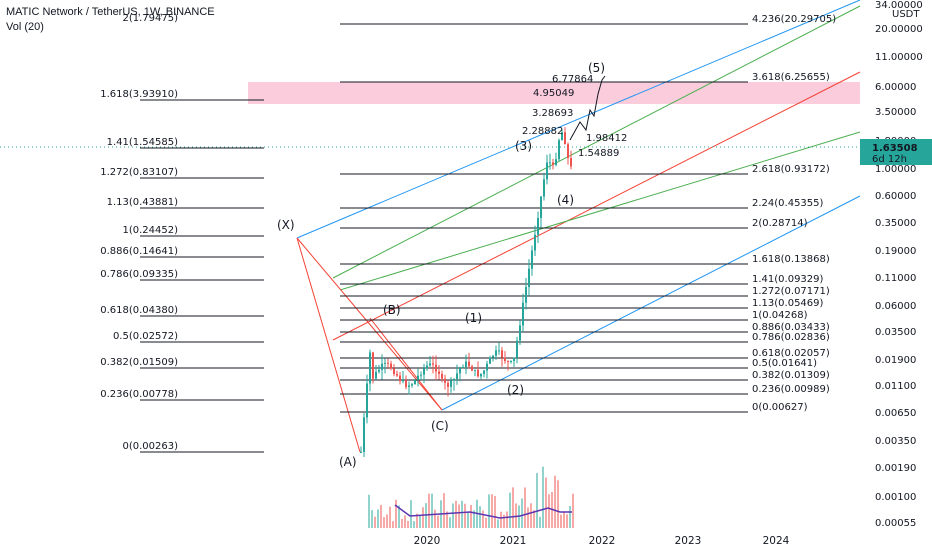 Image resolution: width=932 pixels, height=550 pixels. Describe the element at coordinates (895, 87) in the screenshot. I see `y-tick-label: 6.00000` at that location.